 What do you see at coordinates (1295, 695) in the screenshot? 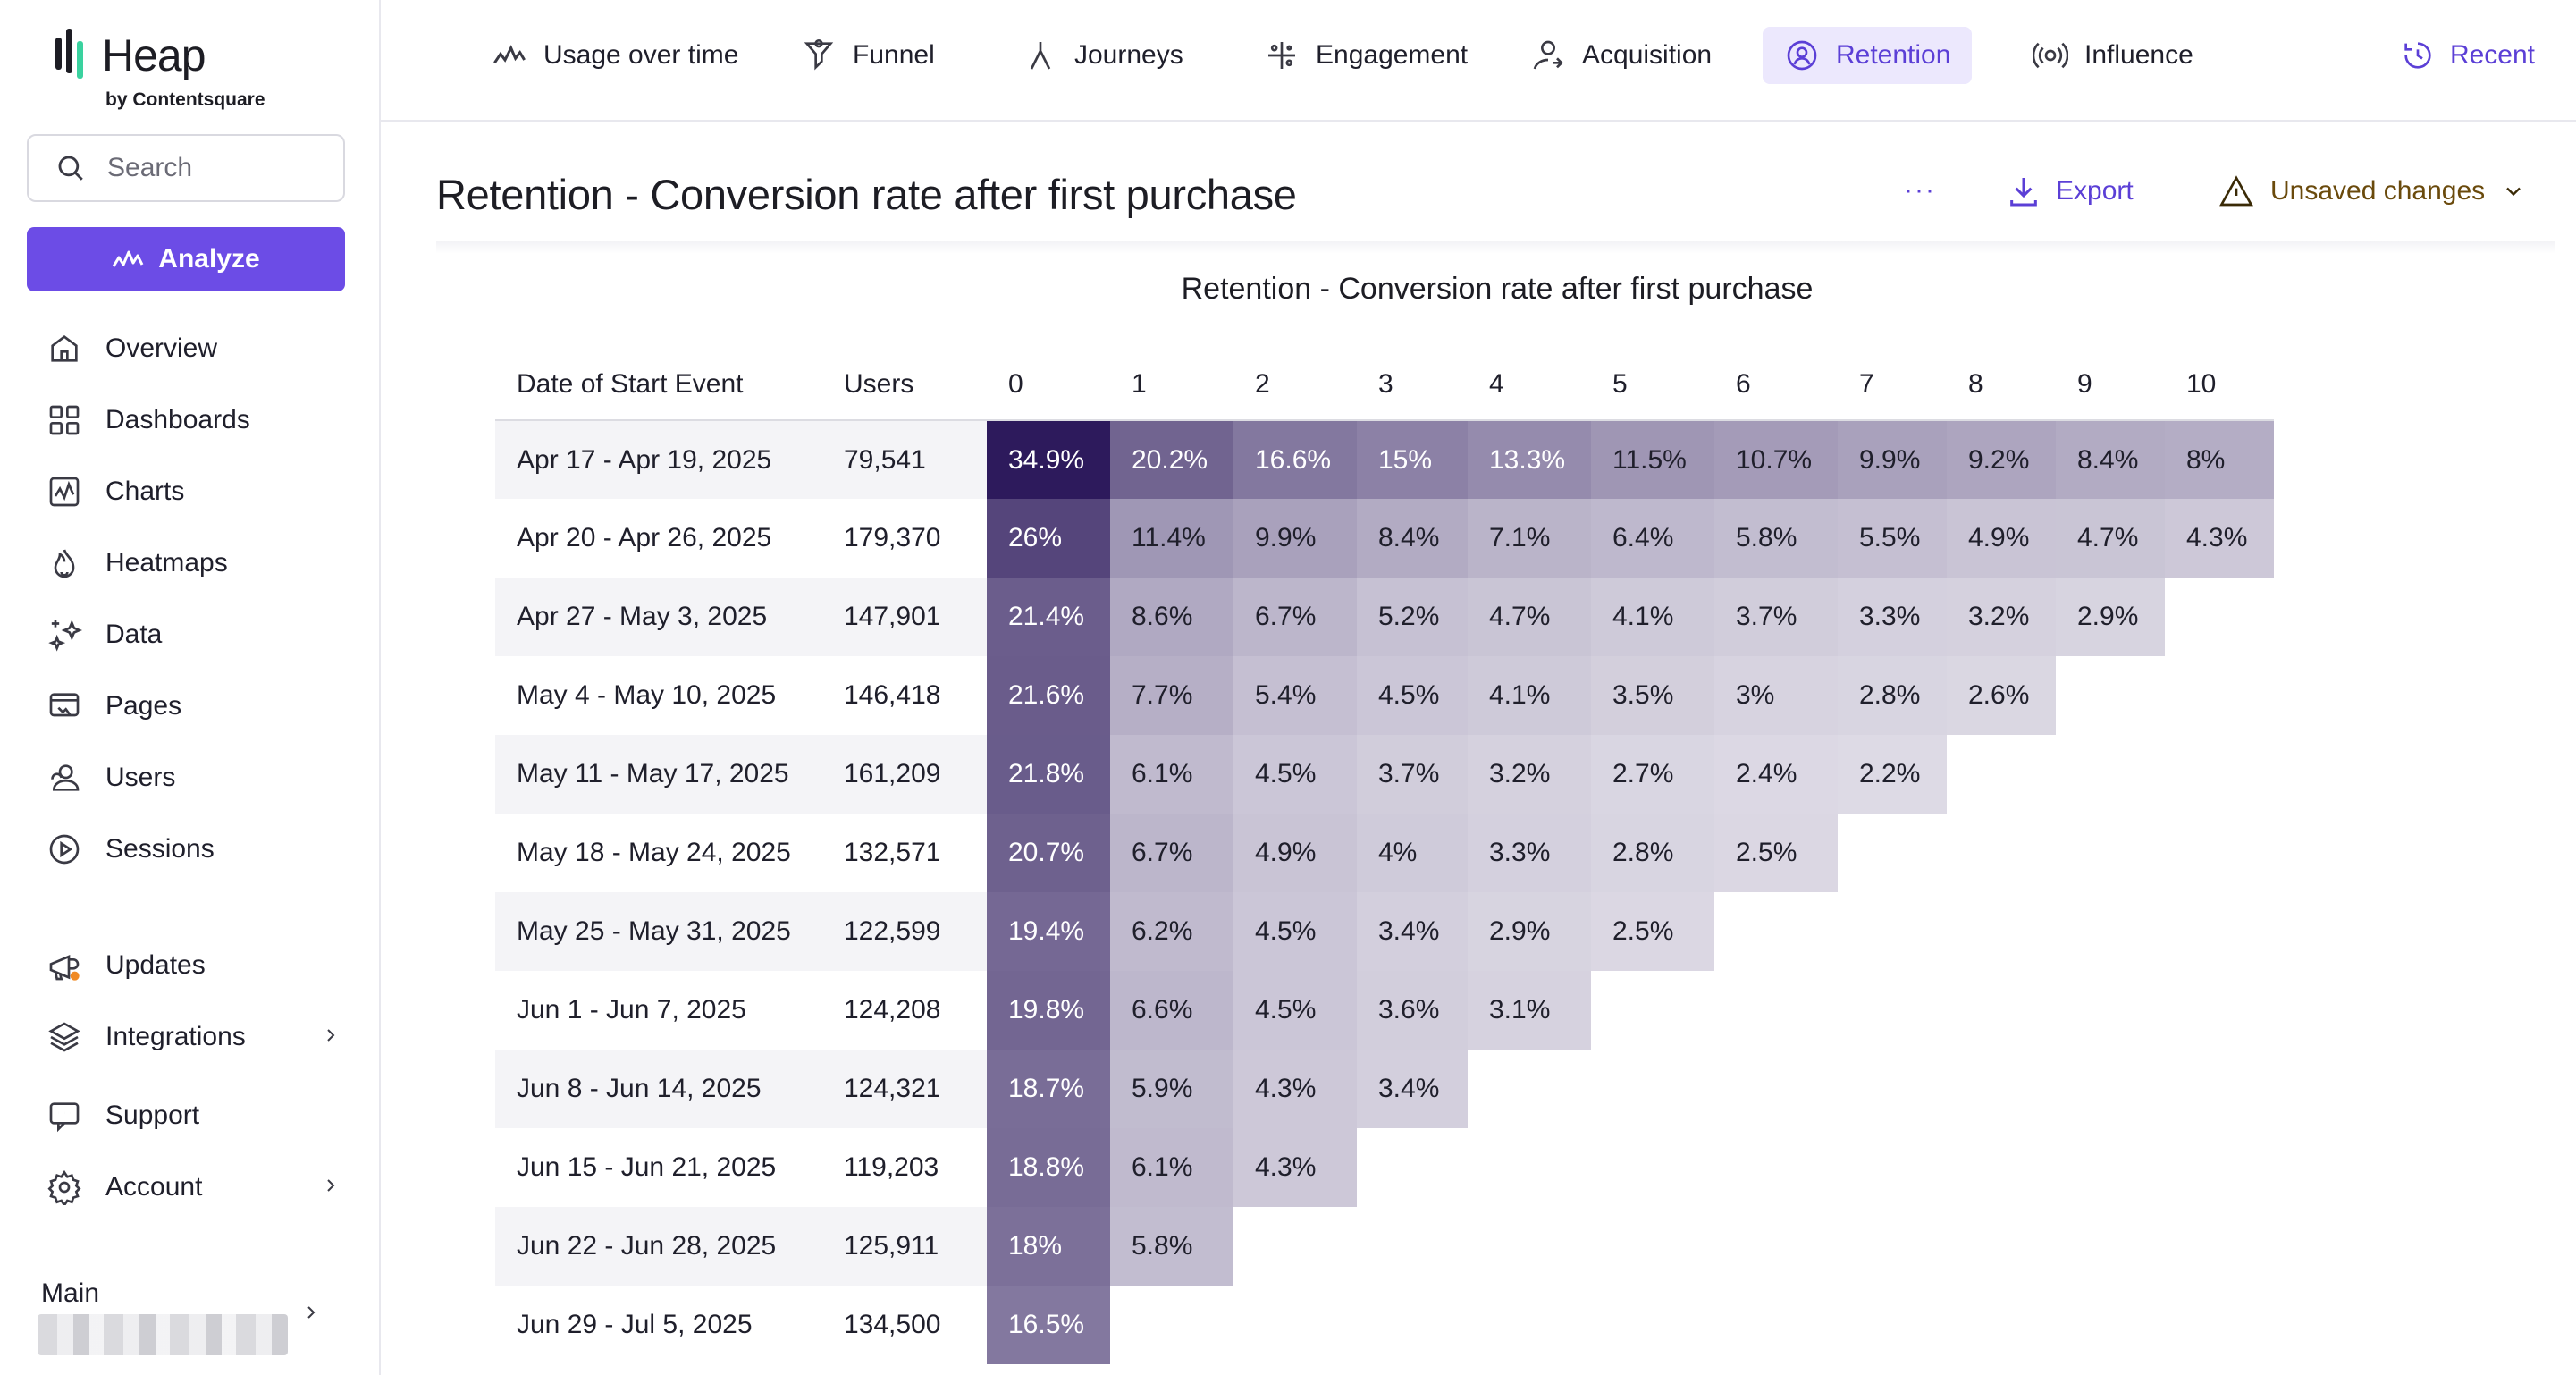
I see `retention-cell: 5.4%` at bounding box center [1295, 695].